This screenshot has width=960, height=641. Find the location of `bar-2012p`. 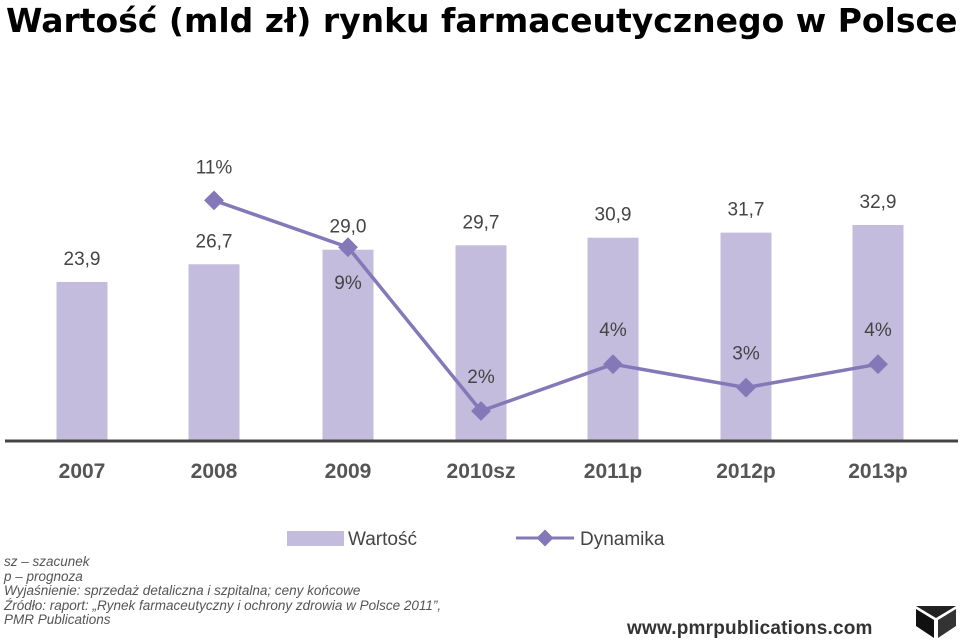

bar-2012p is located at coordinates (746, 336).